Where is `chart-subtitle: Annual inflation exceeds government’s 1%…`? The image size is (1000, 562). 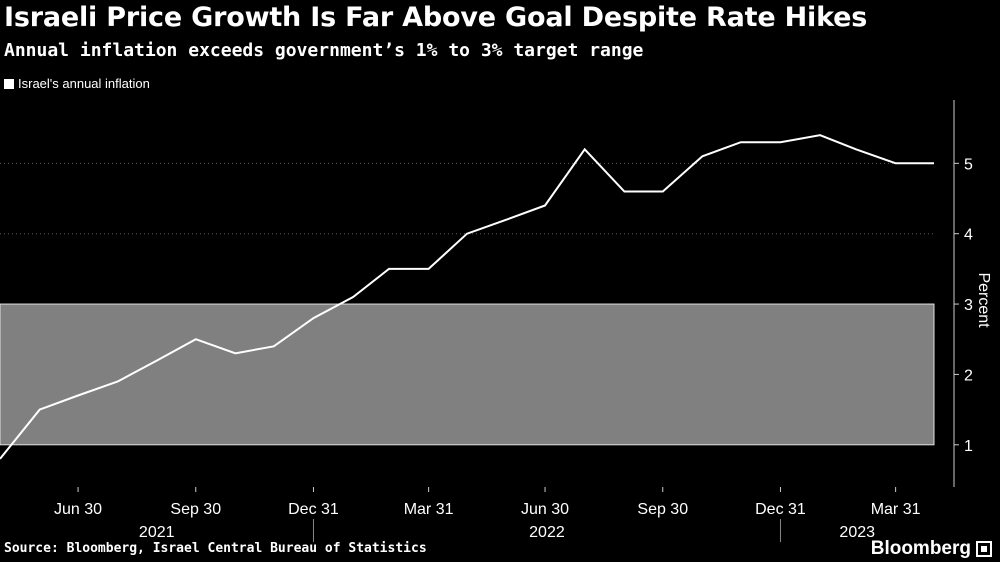
chart-subtitle: Annual inflation exceeds government’s 1%… is located at coordinates (324, 50).